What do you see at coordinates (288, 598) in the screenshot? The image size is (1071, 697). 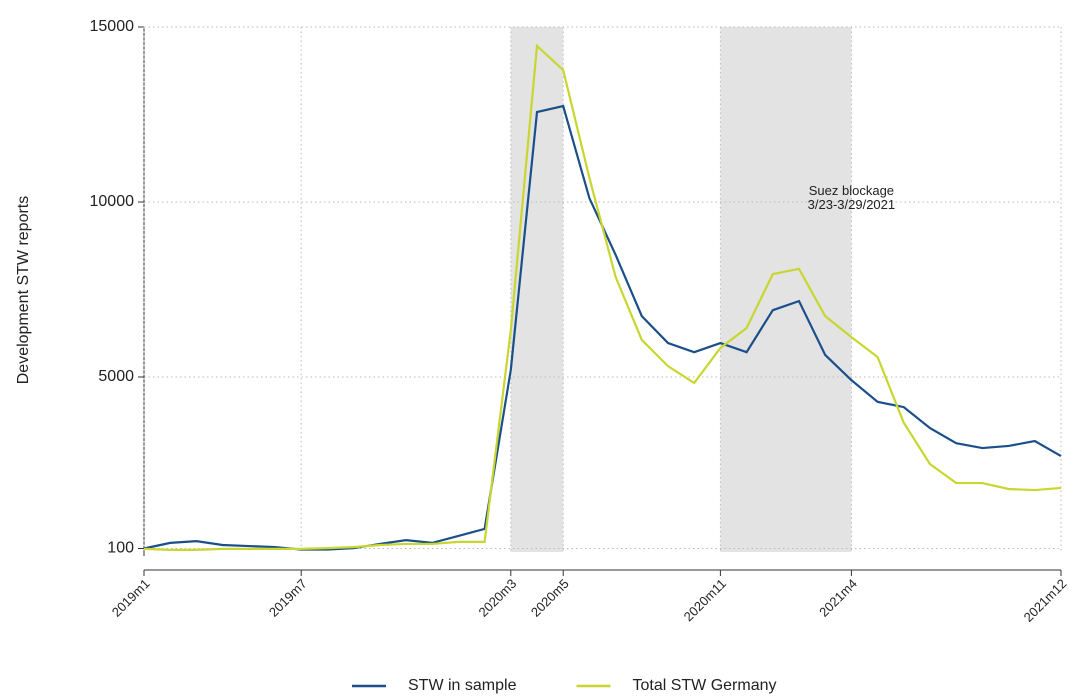 I see `x-tick-label: 2019m7` at bounding box center [288, 598].